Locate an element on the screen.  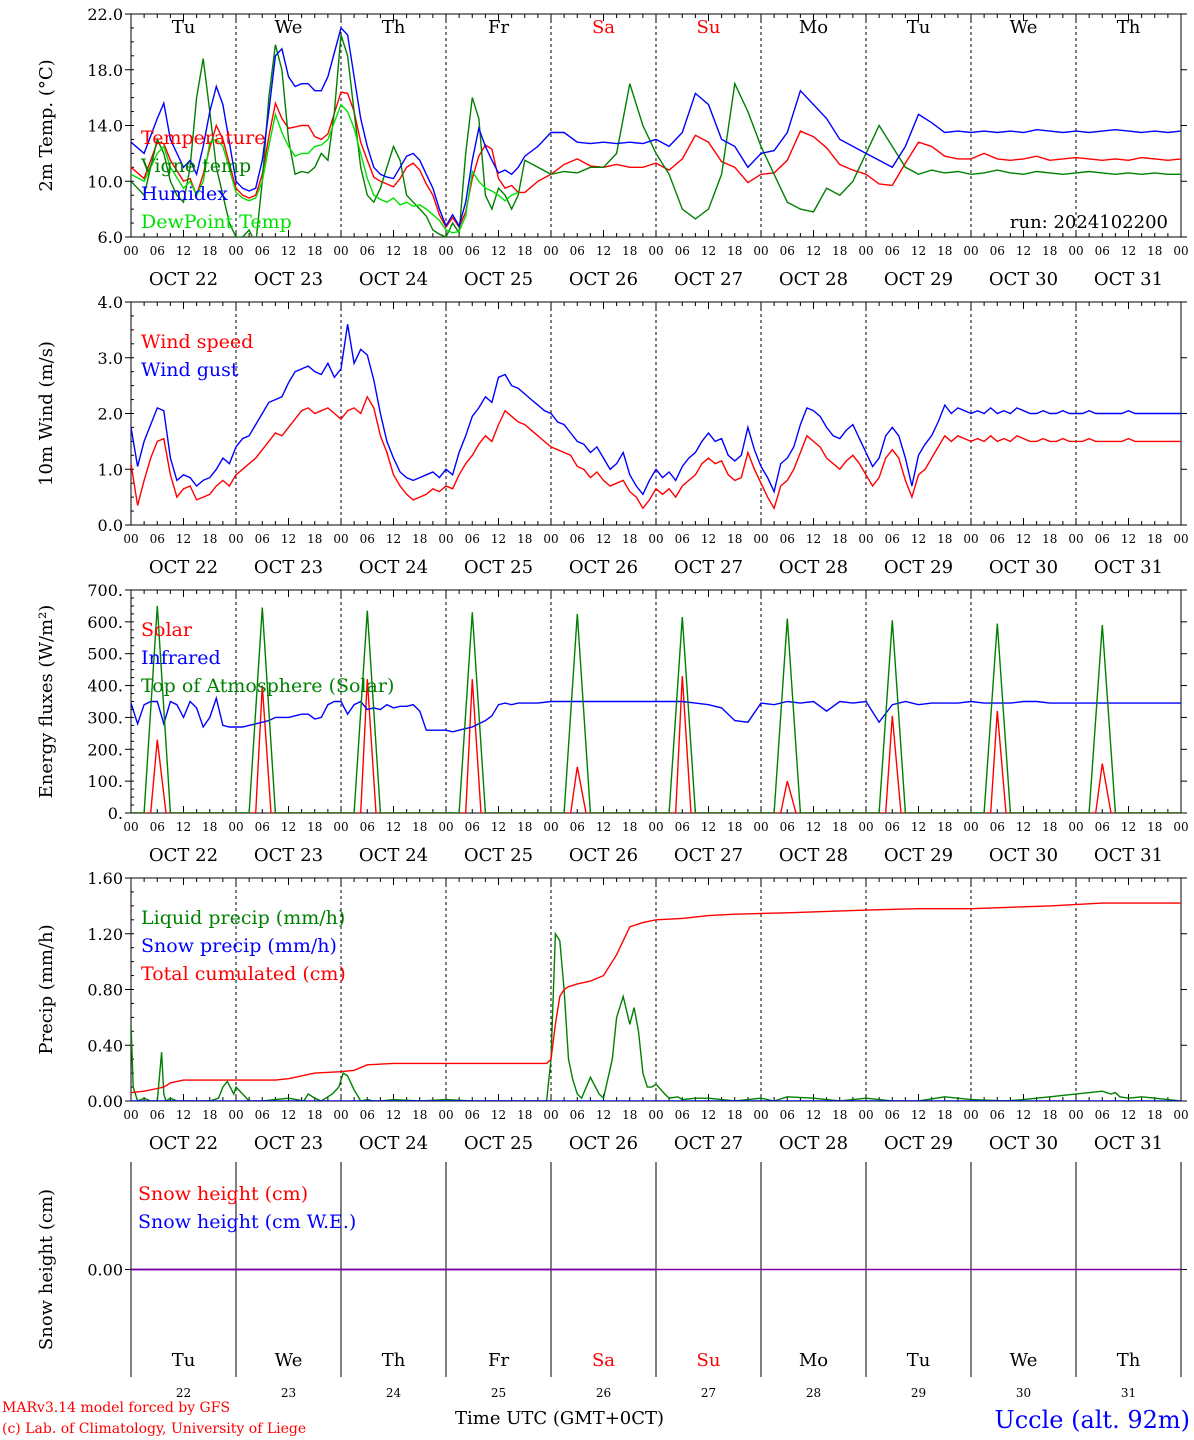
y-tick-label: 22.0 is located at coordinates (105, 14).